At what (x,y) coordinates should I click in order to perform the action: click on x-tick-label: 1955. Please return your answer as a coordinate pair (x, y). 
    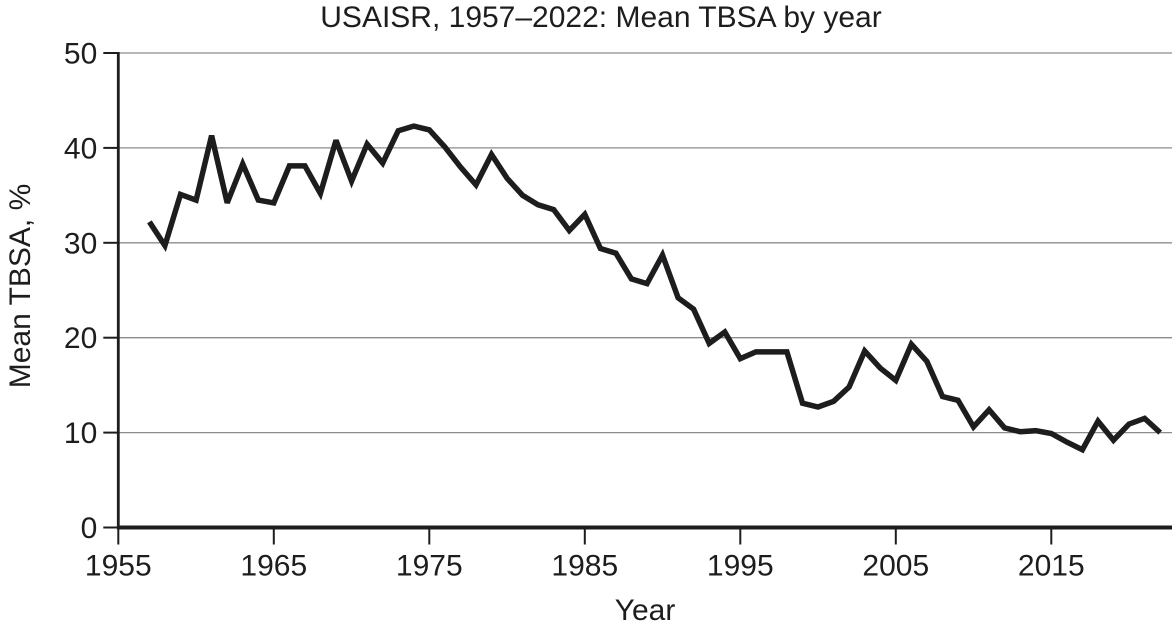
    Looking at the image, I should click on (118, 566).